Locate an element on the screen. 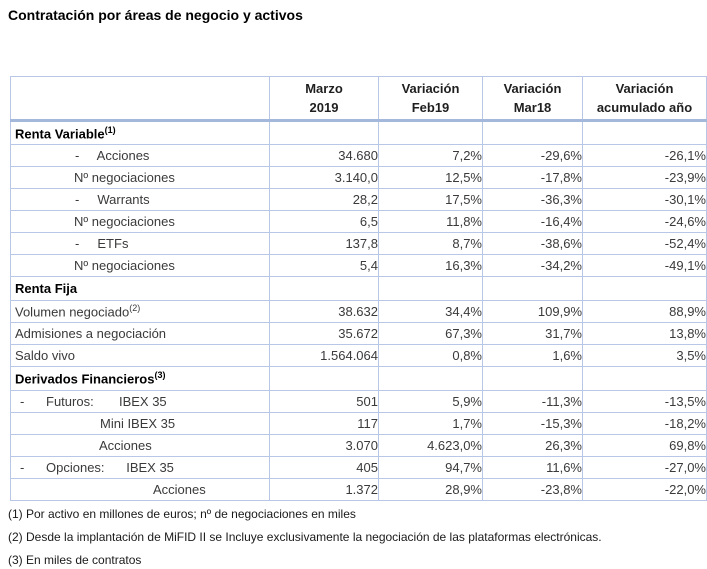 The height and width of the screenshot is (569, 707). table-row: - Warrants 28,2 17,5% -36,3% -30,1% is located at coordinates (358, 199).